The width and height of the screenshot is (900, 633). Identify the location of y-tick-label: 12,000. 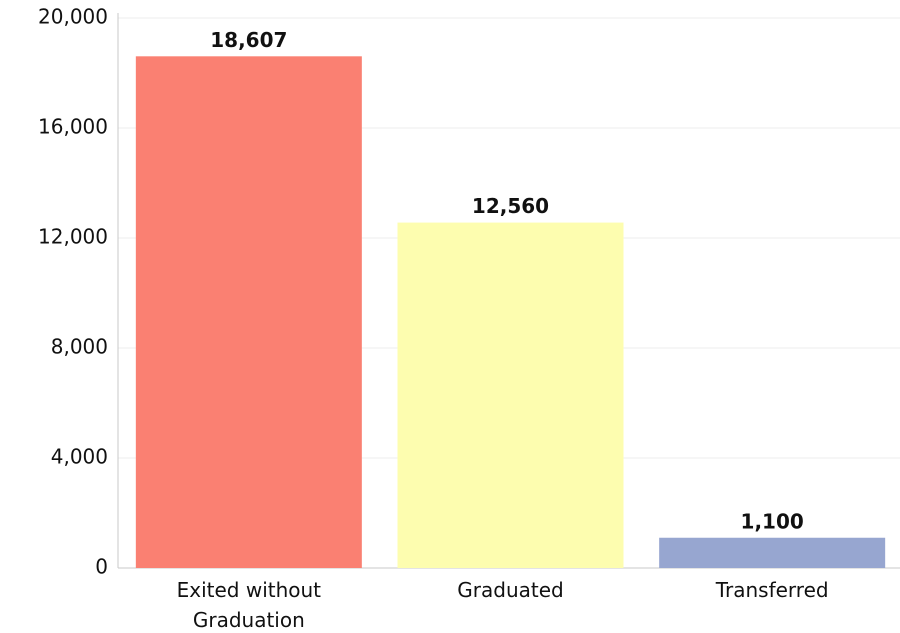
(73, 237).